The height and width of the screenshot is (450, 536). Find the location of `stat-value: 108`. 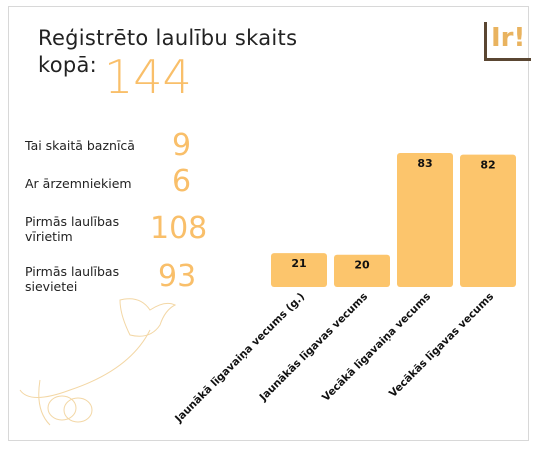

stat-value: 108 is located at coordinates (179, 228).